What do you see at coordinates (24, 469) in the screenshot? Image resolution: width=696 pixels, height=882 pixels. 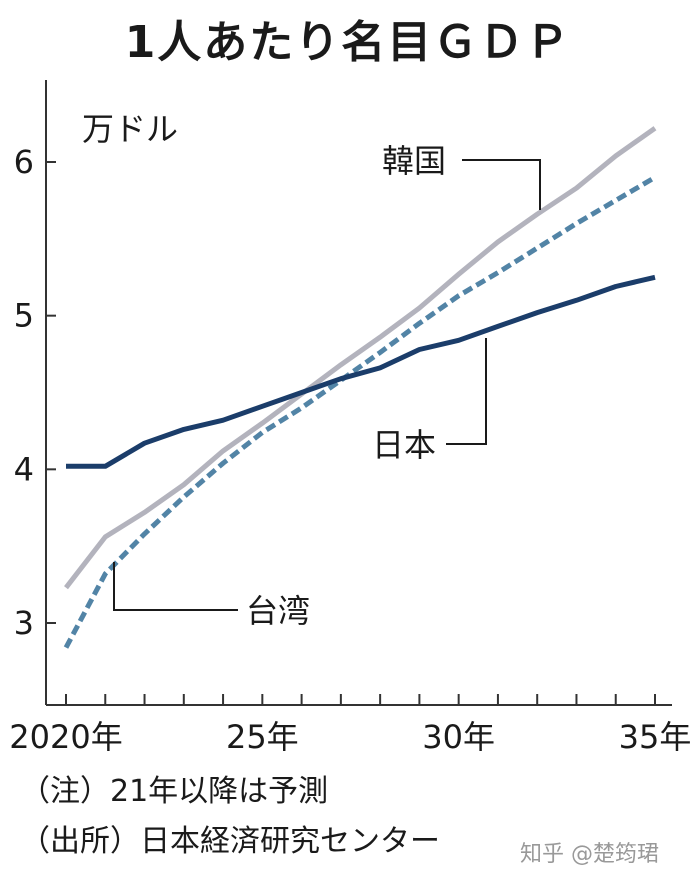 I see `y-tick-label-4: 4` at bounding box center [24, 469].